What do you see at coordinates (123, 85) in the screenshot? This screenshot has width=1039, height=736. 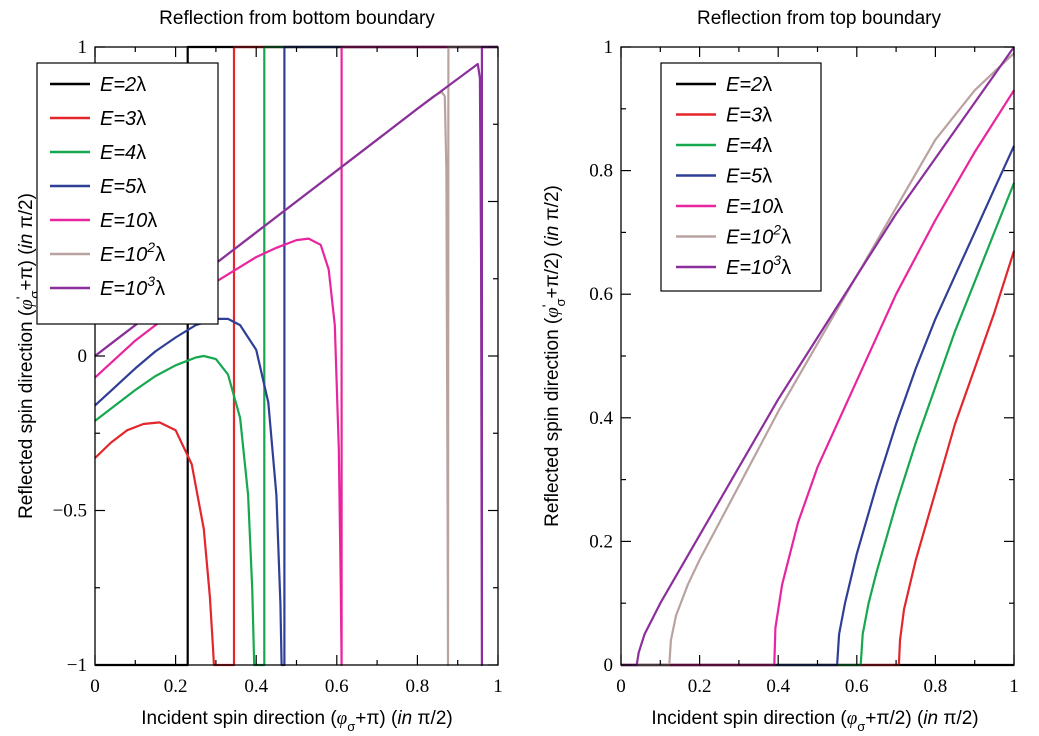 I see `left-legend-label-1: E=2λ` at bounding box center [123, 85].